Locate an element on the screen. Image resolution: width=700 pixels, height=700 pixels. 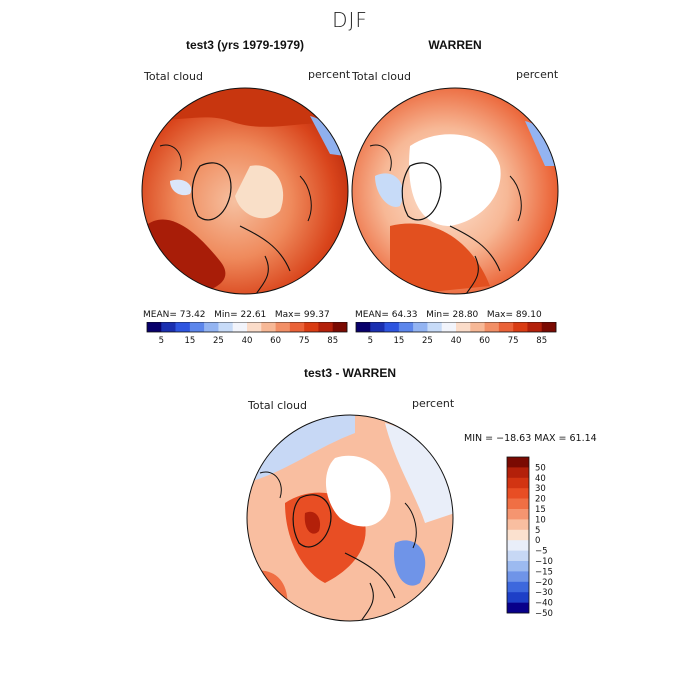
panel2-max-label: Max= is located at coordinates (500, 315).